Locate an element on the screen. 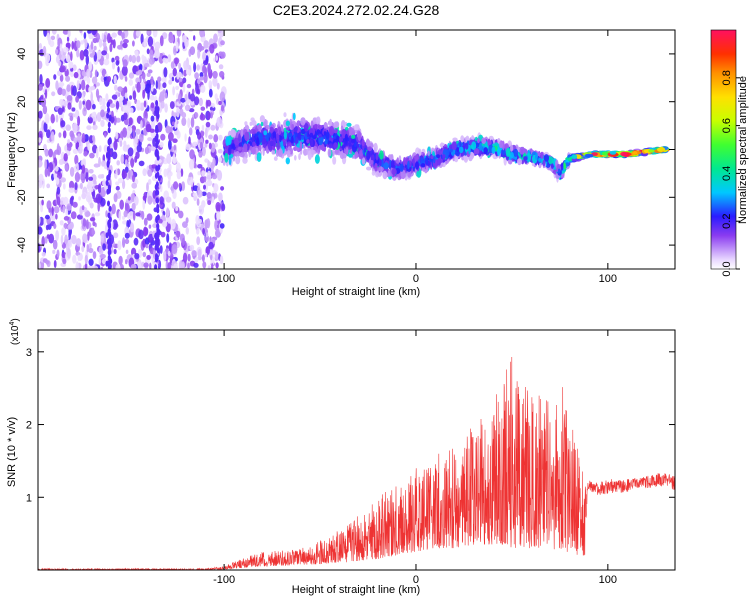 This screenshot has height=605, width=750. colorbar-ticks: 0.0 0.2 0.4 0.6 0.8 is located at coordinates (730, 173).